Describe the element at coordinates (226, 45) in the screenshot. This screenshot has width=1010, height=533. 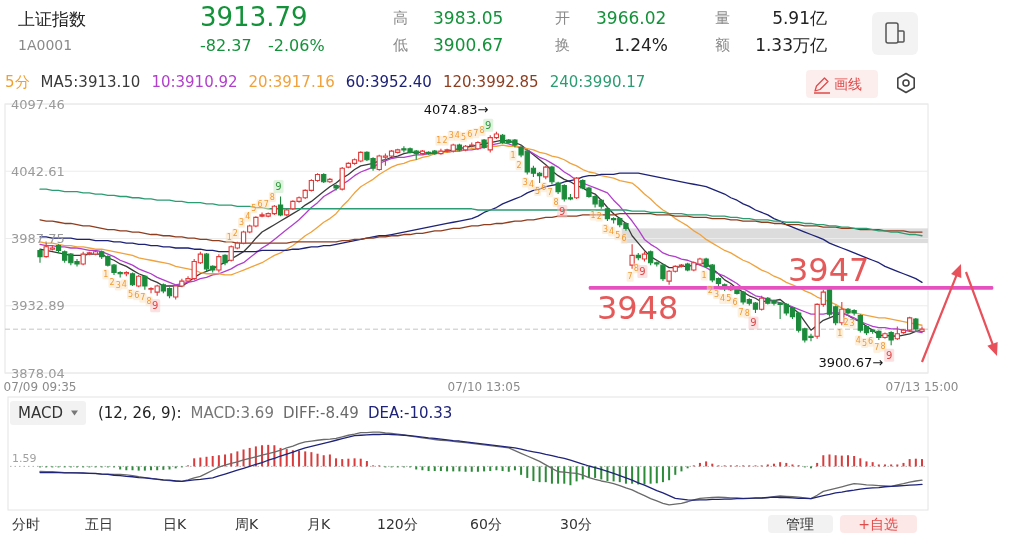
I see `text: -82.37` at that location.